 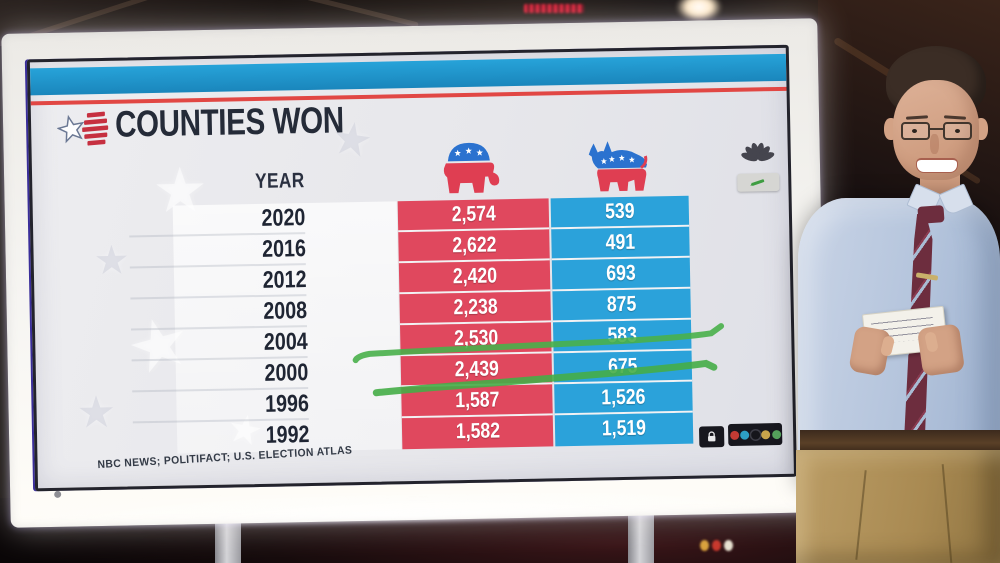 I want to click on presenter-nose, so click(x=934, y=144).